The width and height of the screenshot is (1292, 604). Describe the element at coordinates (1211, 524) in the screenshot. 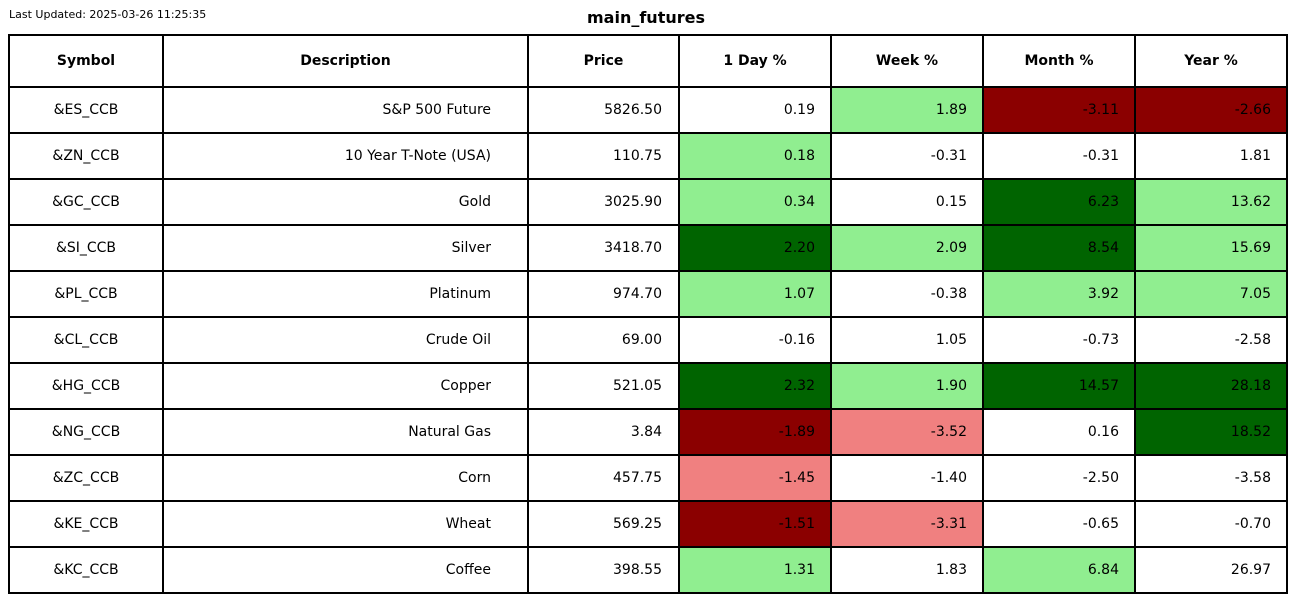

I see `pct-cell-year: -0.70` at that location.